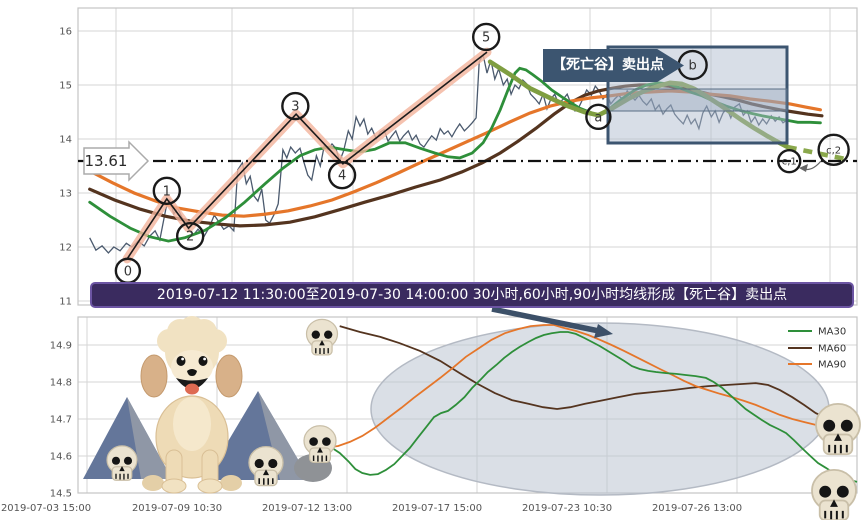 The height and width of the screenshot is (520, 865). What do you see at coordinates (697, 508) in the screenshot?
I see `xtick: 2019-07-26 13:00` at bounding box center [697, 508].